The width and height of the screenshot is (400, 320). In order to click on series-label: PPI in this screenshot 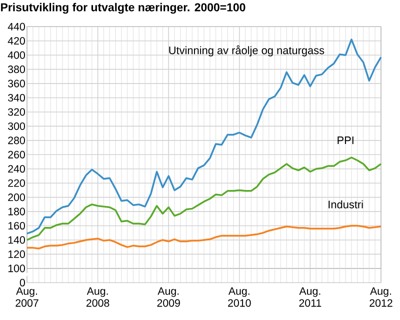, I will do `click(346, 140)`.